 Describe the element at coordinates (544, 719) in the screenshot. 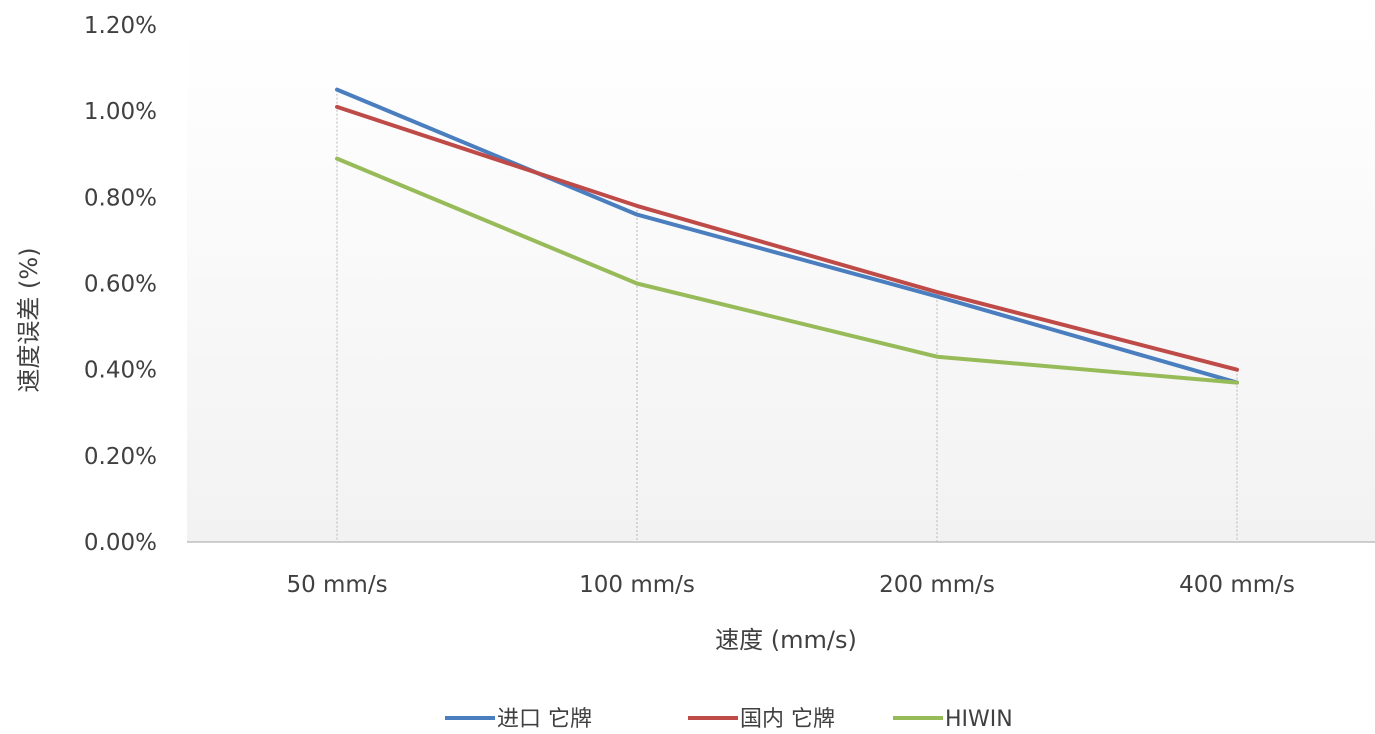

I see `legend-label: 进口 它牌` at that location.